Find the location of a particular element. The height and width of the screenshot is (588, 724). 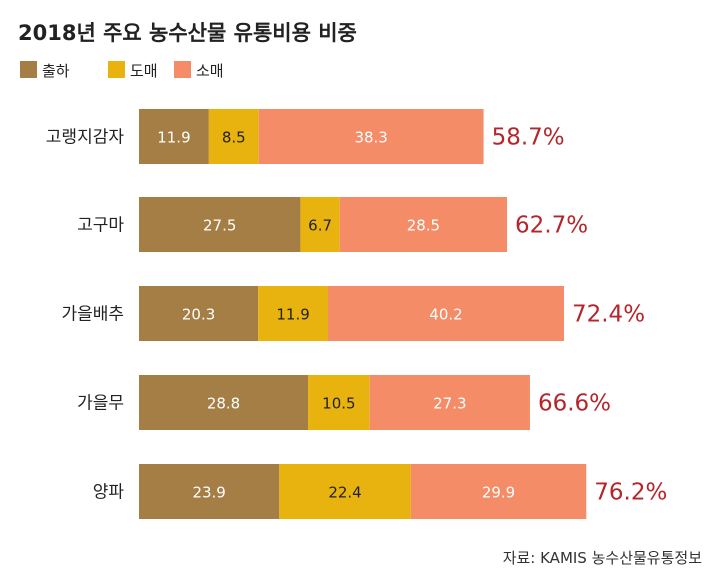

data-label-0-2: 38.3 is located at coordinates (370, 138).